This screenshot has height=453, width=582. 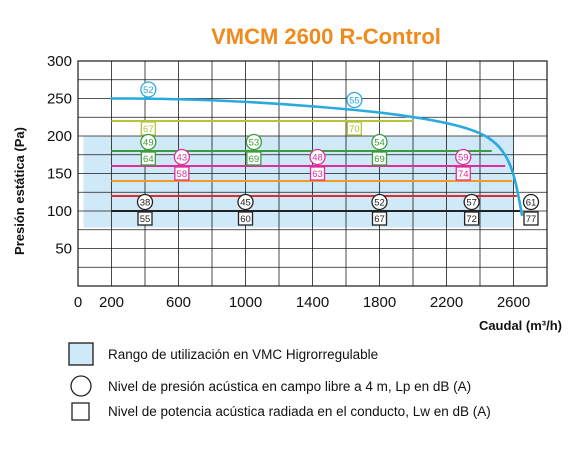 I want to click on data-marker: 67, so click(x=148, y=128).